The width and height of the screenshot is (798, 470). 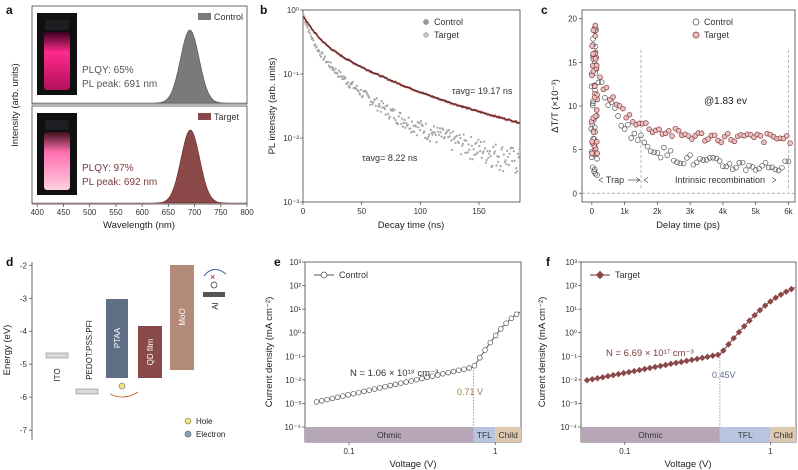 What do you see at coordinates (263, 10) in the screenshot?
I see `panel-b-label: b` at bounding box center [263, 10].